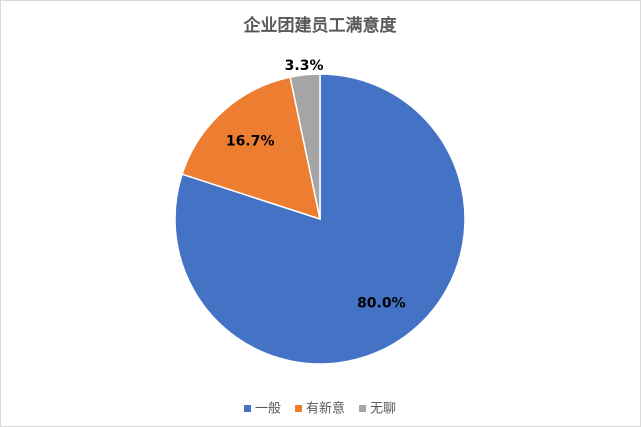  Describe the element at coordinates (381, 303) in the screenshot. I see `data-label: 80.0%` at that location.